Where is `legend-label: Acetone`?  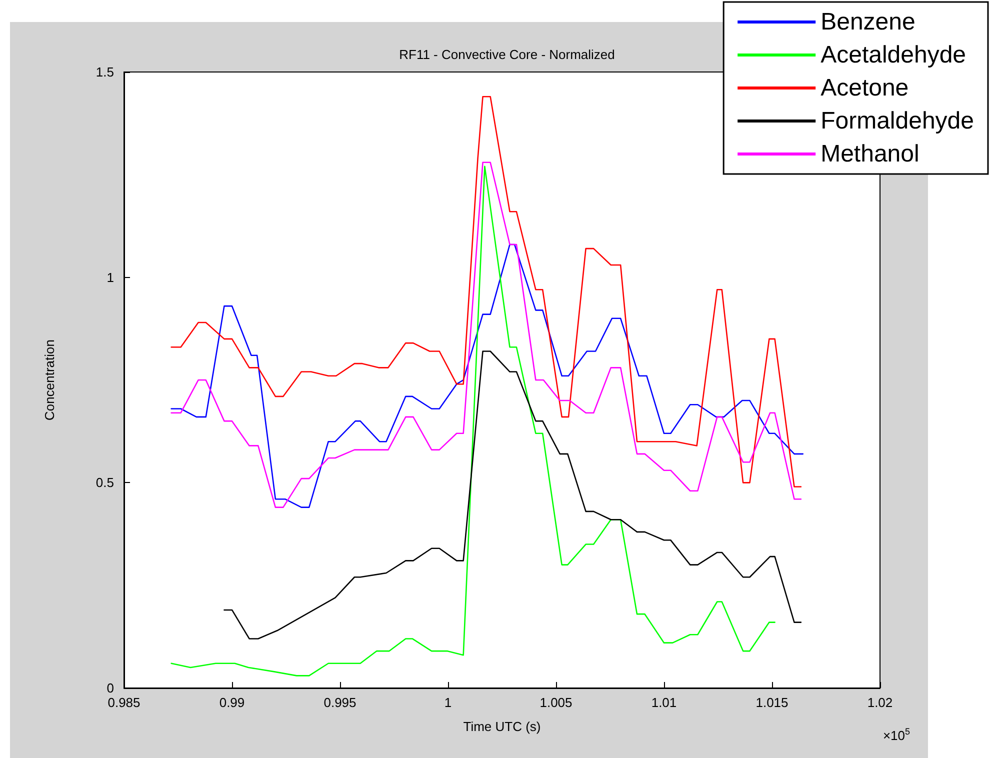
legend-label: Acetone is located at coordinates (864, 88).